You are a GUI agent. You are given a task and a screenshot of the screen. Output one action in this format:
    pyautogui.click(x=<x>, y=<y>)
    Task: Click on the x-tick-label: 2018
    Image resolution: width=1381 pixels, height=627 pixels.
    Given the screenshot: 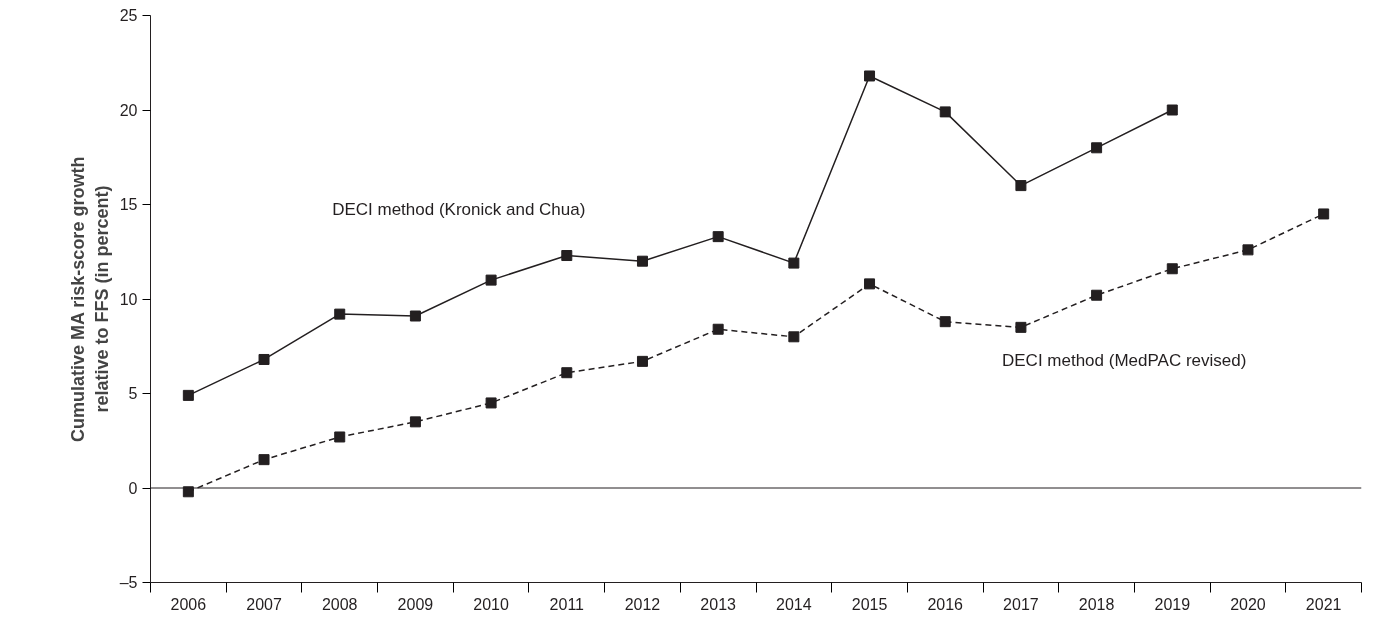 What is the action you would take?
    pyautogui.click(x=1096, y=604)
    